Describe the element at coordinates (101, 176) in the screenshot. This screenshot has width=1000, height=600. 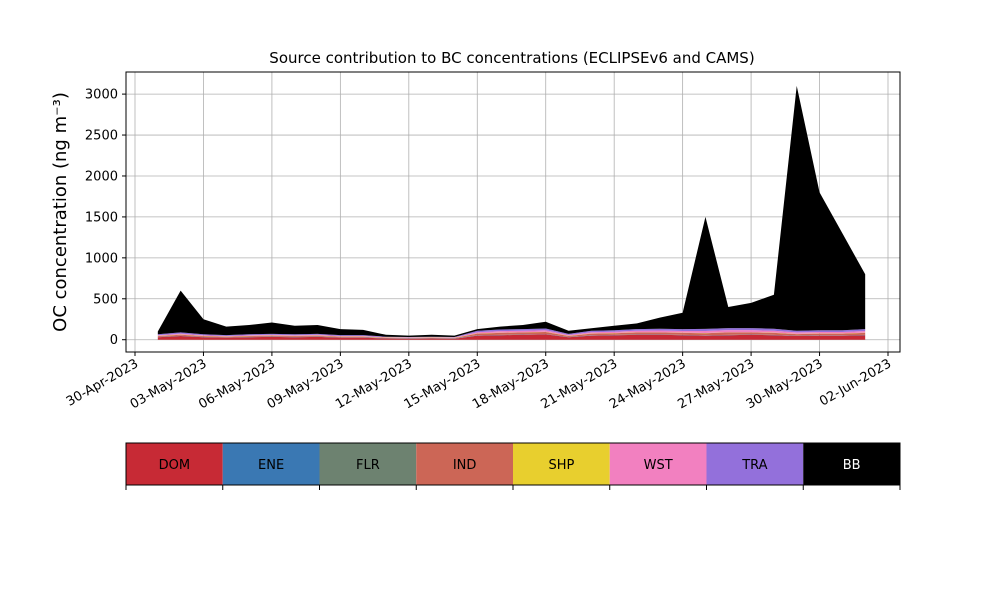
I see `y-tick-label: 2000` at that location.